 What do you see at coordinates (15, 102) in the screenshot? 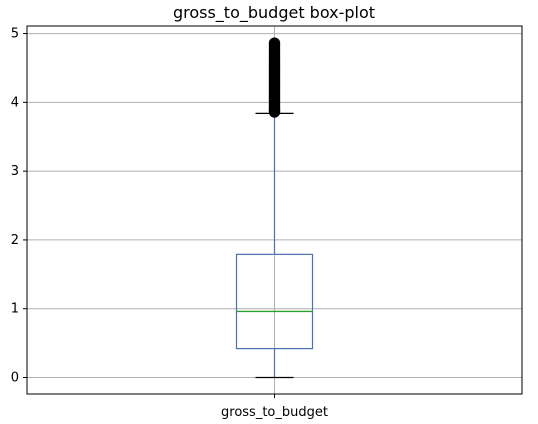
I see `y-tick-label-4: 4` at bounding box center [15, 102].